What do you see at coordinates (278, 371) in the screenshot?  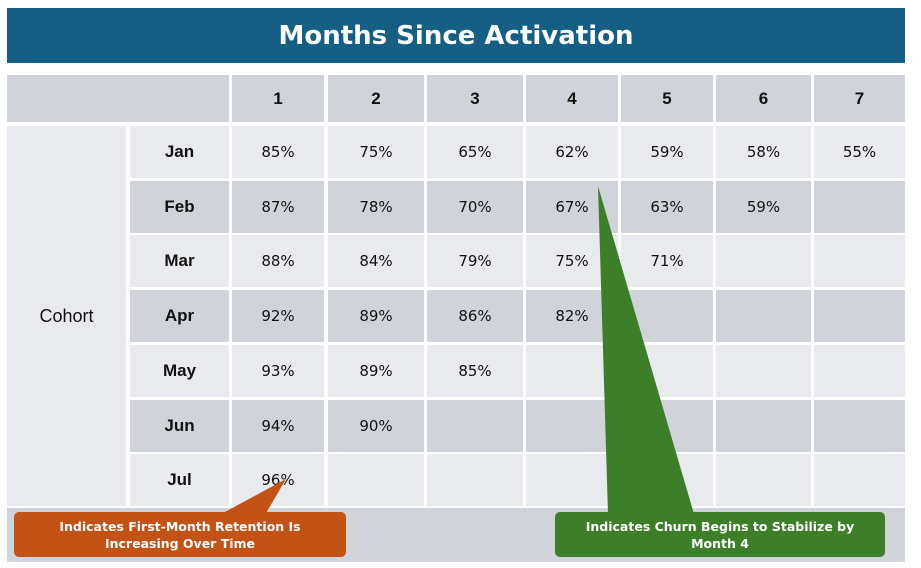 I see `retention-cell: 93%` at bounding box center [278, 371].